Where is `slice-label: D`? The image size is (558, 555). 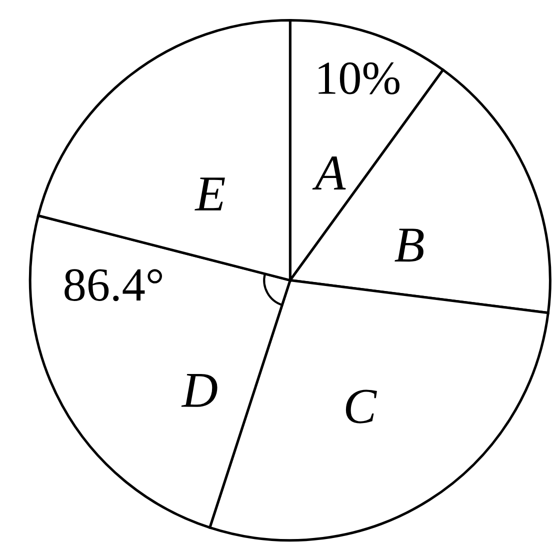
slice-label: D is located at coordinates (199, 390).